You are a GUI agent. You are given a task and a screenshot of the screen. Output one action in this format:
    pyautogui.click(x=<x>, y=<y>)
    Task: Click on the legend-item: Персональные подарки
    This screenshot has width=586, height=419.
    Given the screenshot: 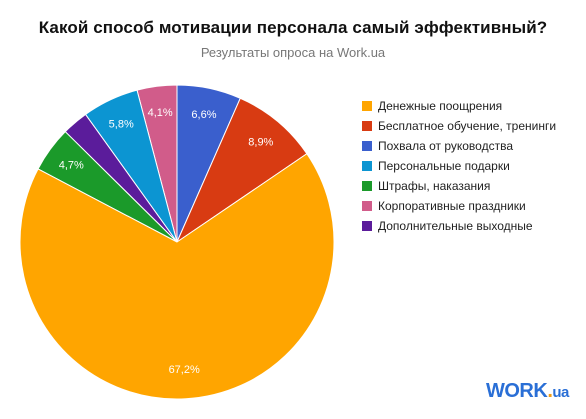 What is the action you would take?
    pyautogui.click(x=472, y=166)
    